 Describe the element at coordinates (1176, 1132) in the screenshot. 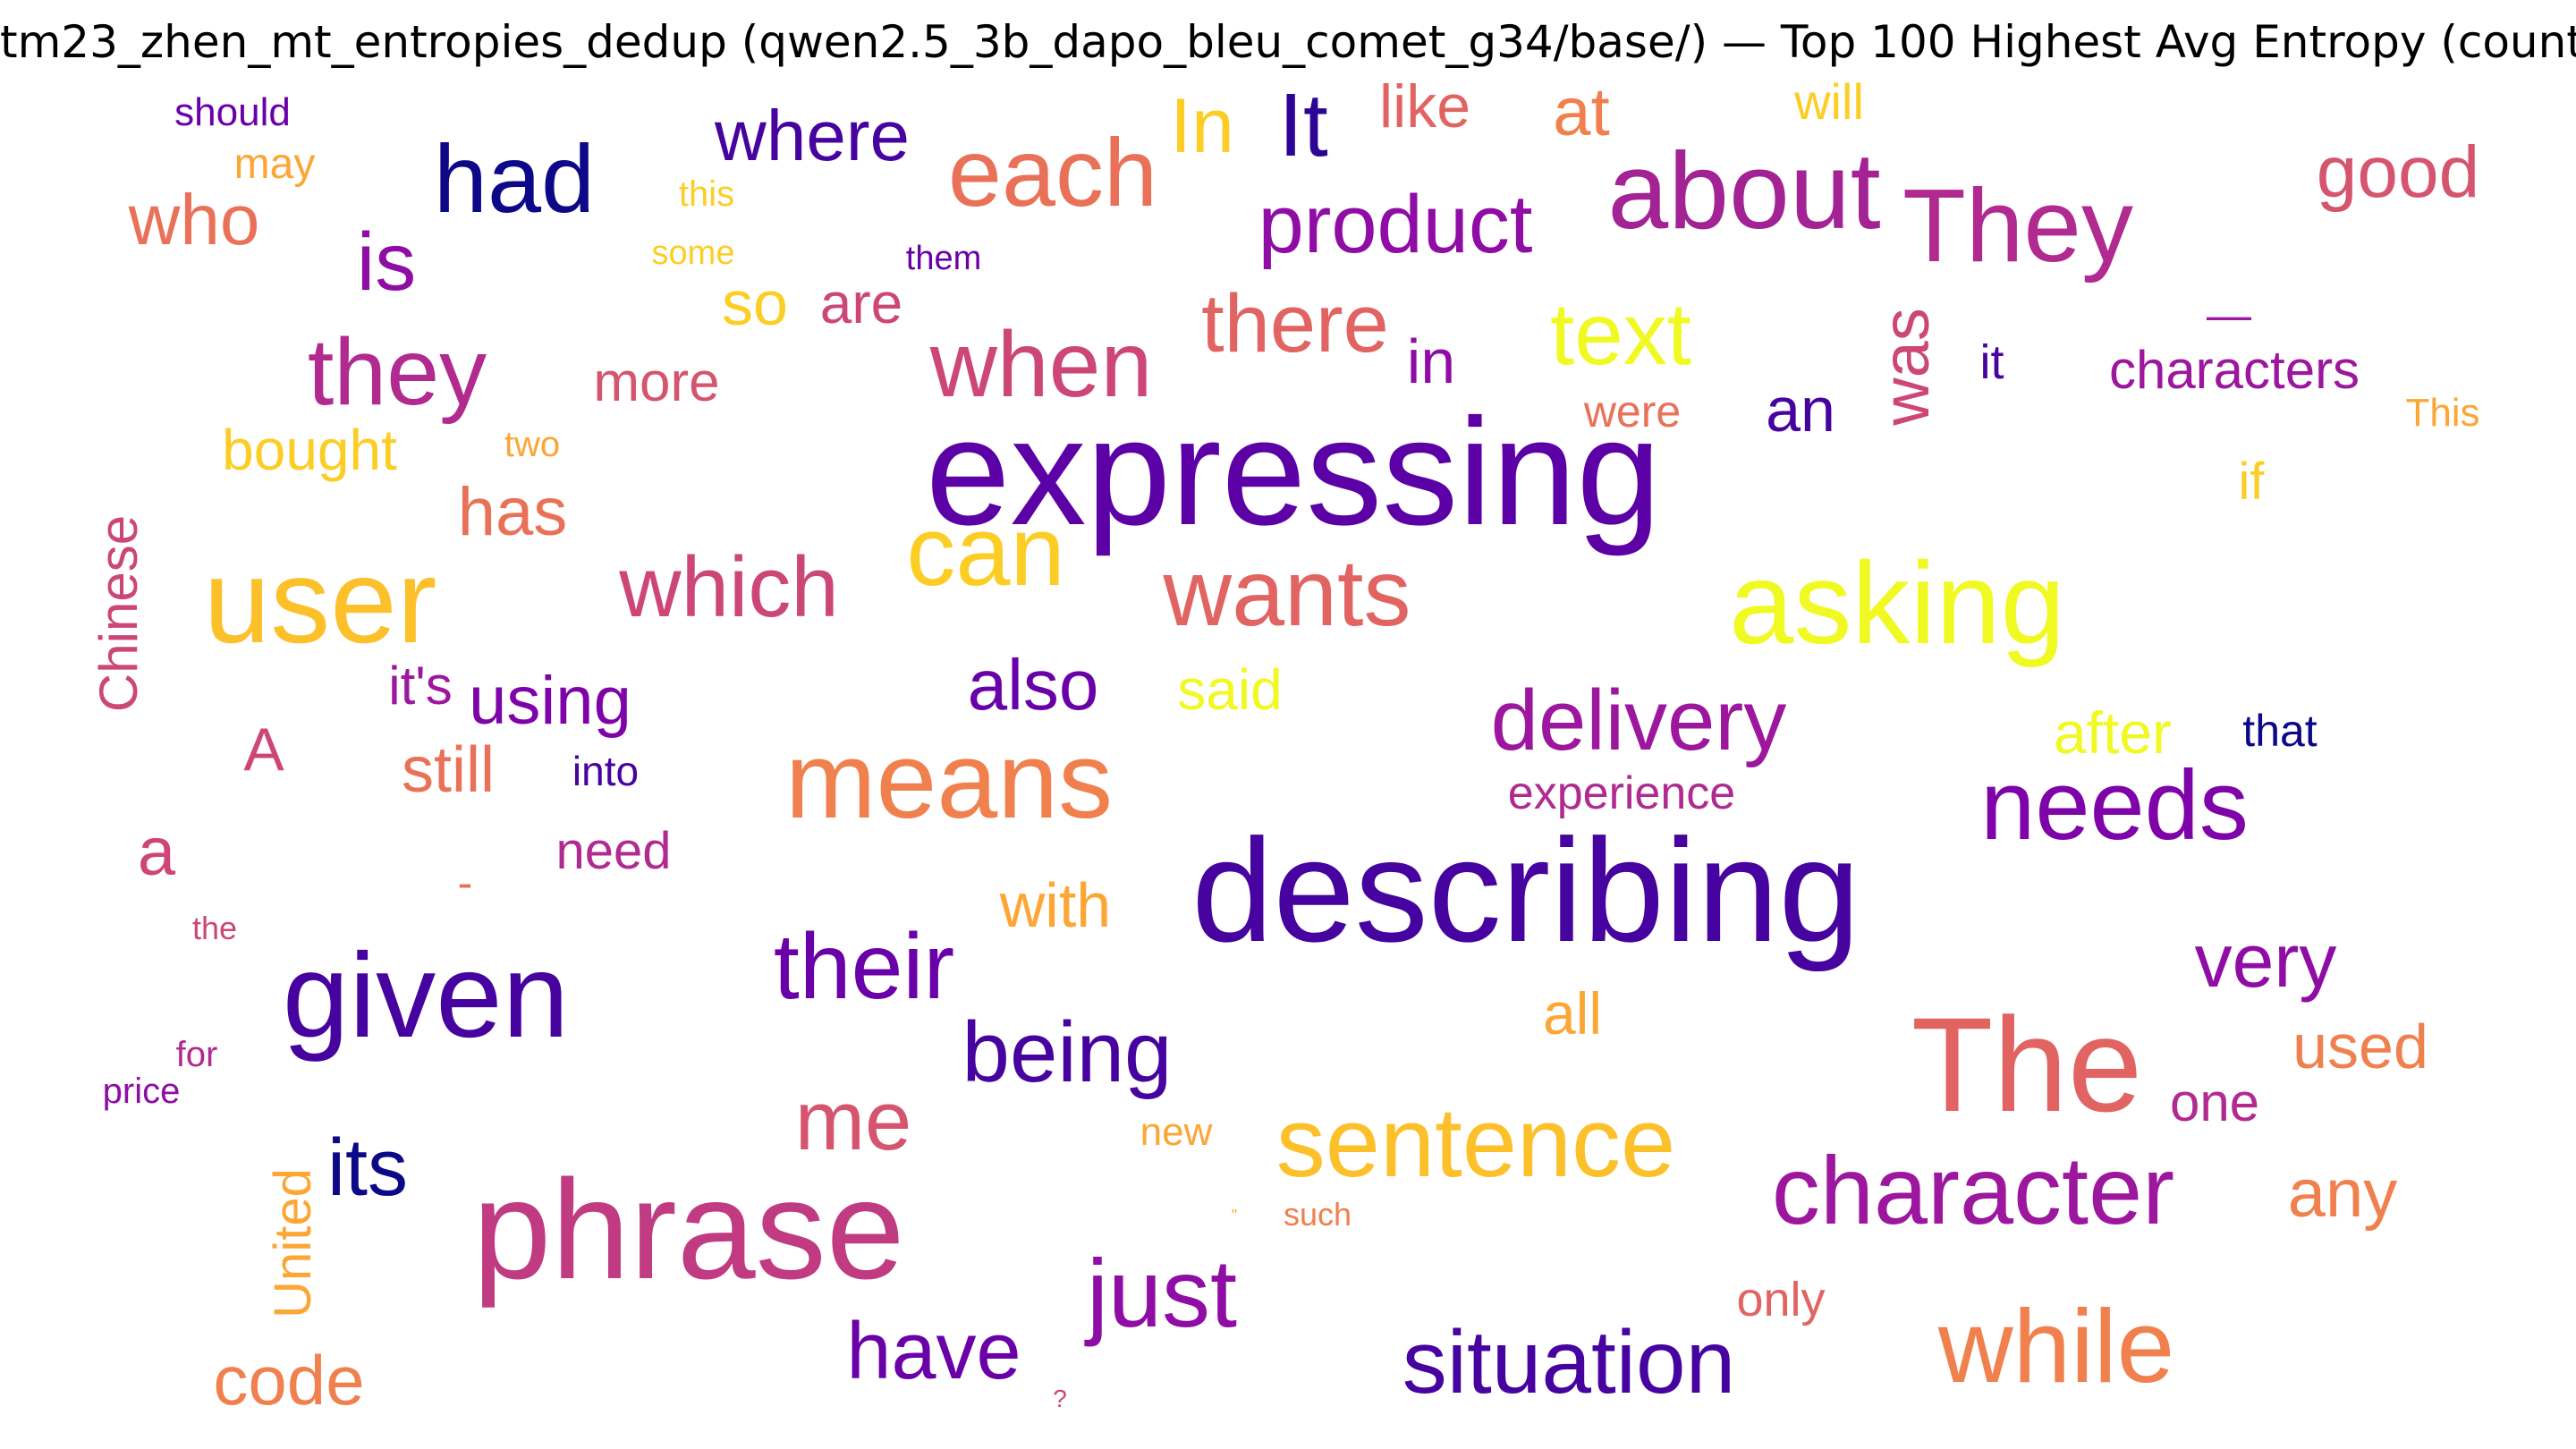

I see `word-new: new` at that location.